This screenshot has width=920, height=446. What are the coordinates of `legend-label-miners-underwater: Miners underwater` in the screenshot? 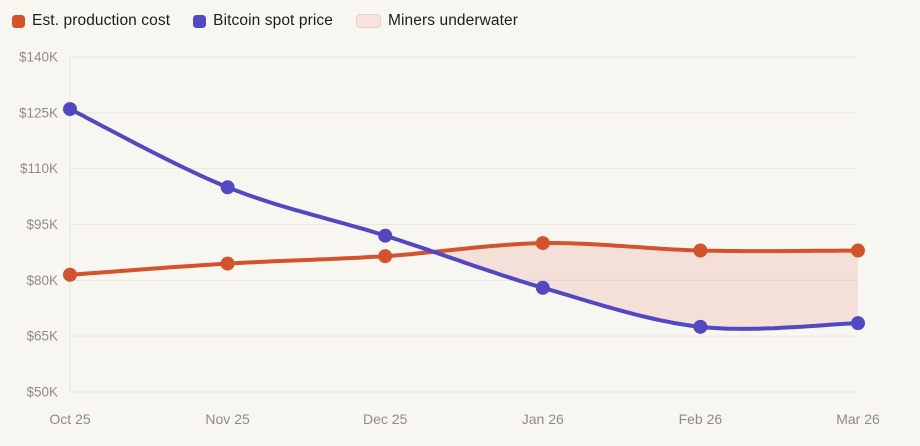 It's located at (453, 20).